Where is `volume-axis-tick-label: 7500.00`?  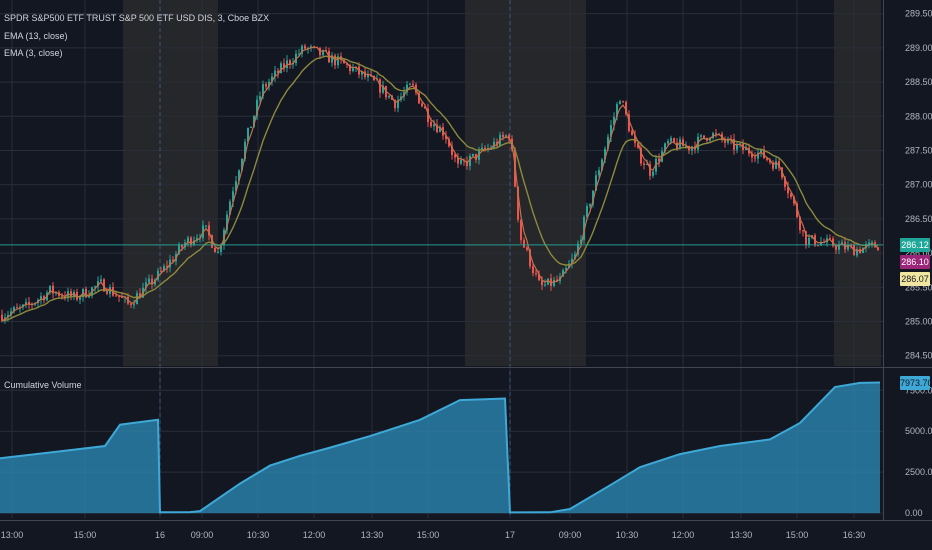
volume-axis-tick-label: 7500.00 is located at coordinates (918, 390).